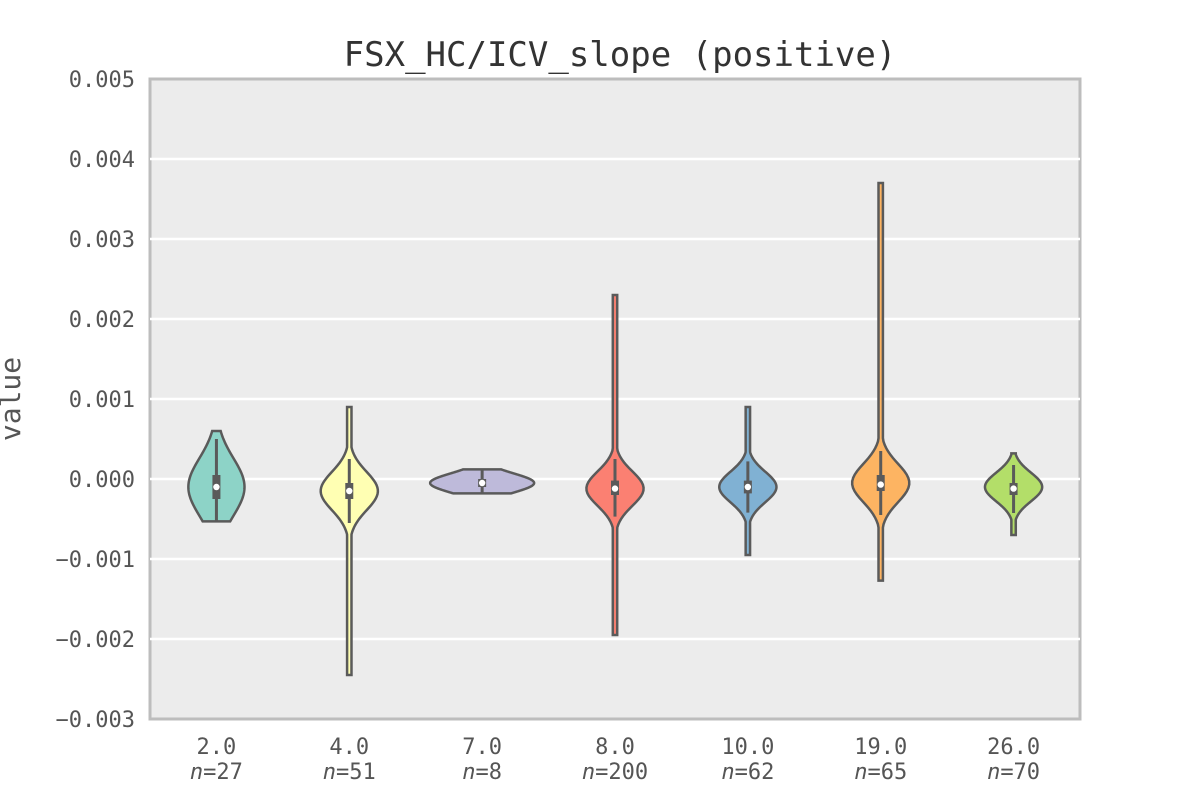 This screenshot has height=800, width=1200. Describe the element at coordinates (217, 747) in the screenshot. I see `x-tick-label: 2.0` at that location.